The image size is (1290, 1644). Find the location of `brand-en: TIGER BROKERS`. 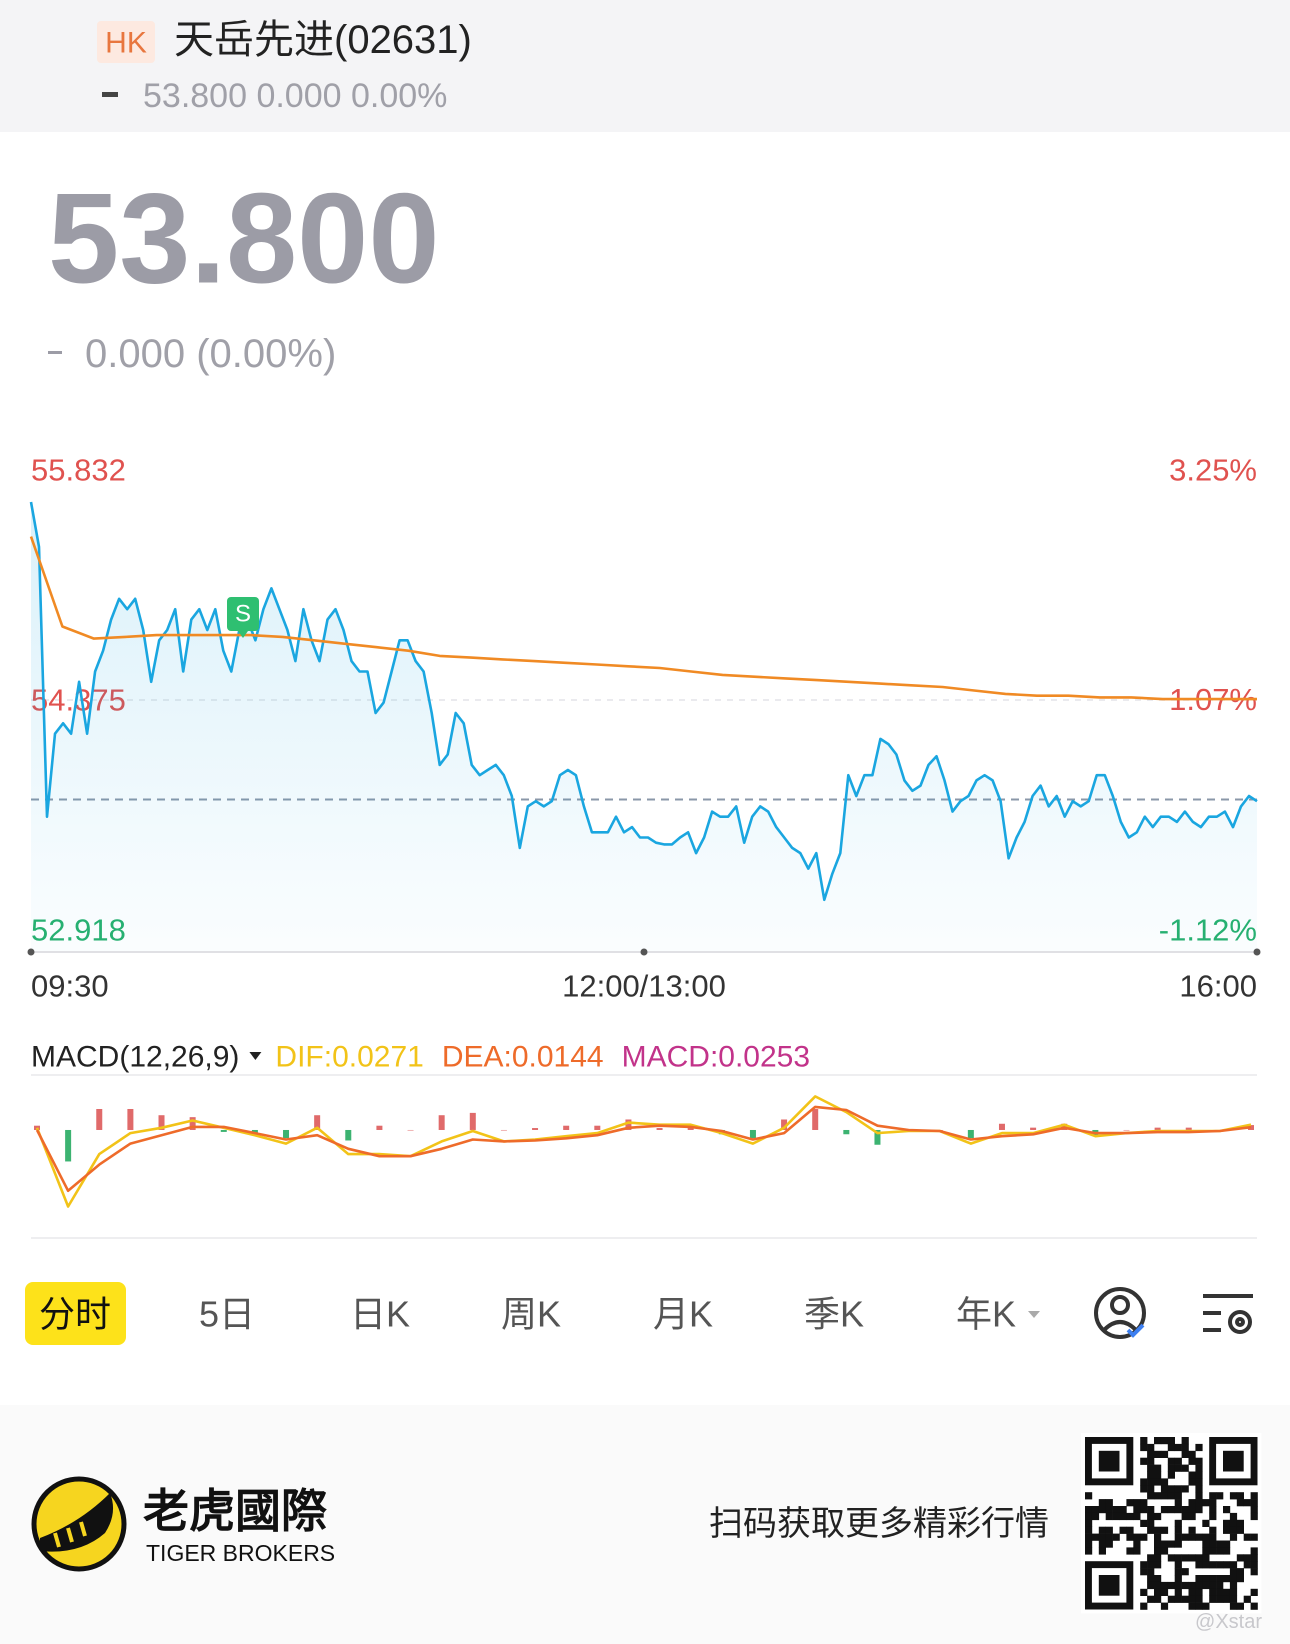

brand-en: TIGER BROKERS is located at coordinates (240, 1553).